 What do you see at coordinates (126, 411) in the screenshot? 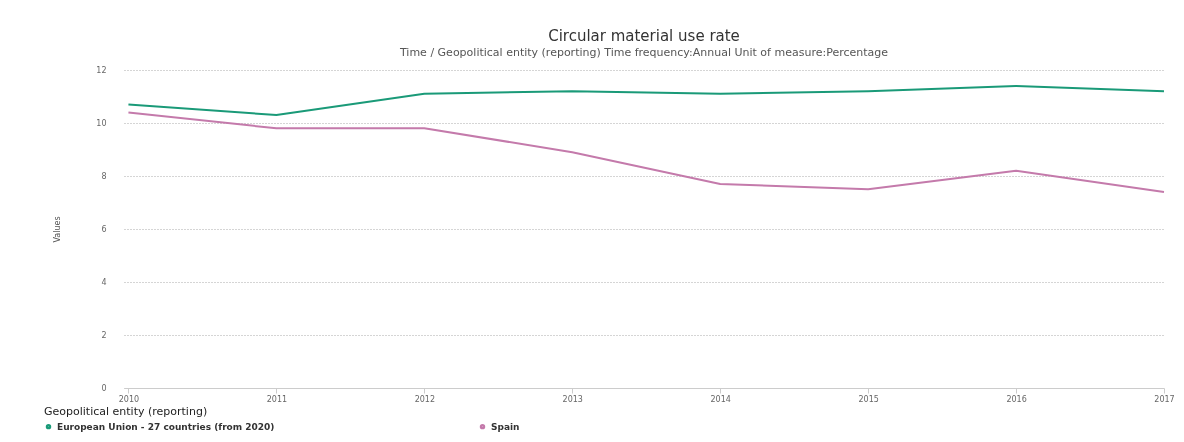
I see `legend-title: Geopolitical entity (reporting)` at bounding box center [126, 411].